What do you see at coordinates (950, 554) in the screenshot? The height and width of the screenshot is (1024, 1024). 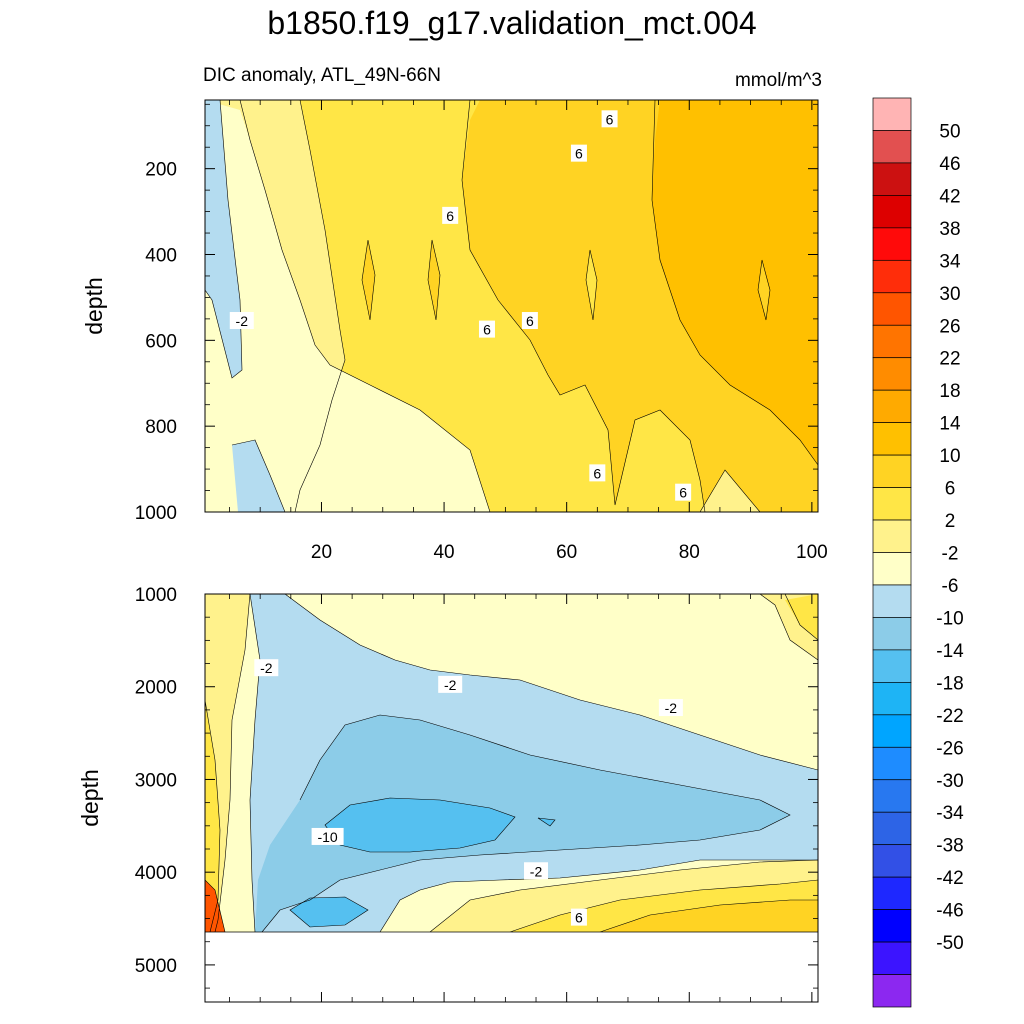 I see `colorbar-label: -2` at bounding box center [950, 554].